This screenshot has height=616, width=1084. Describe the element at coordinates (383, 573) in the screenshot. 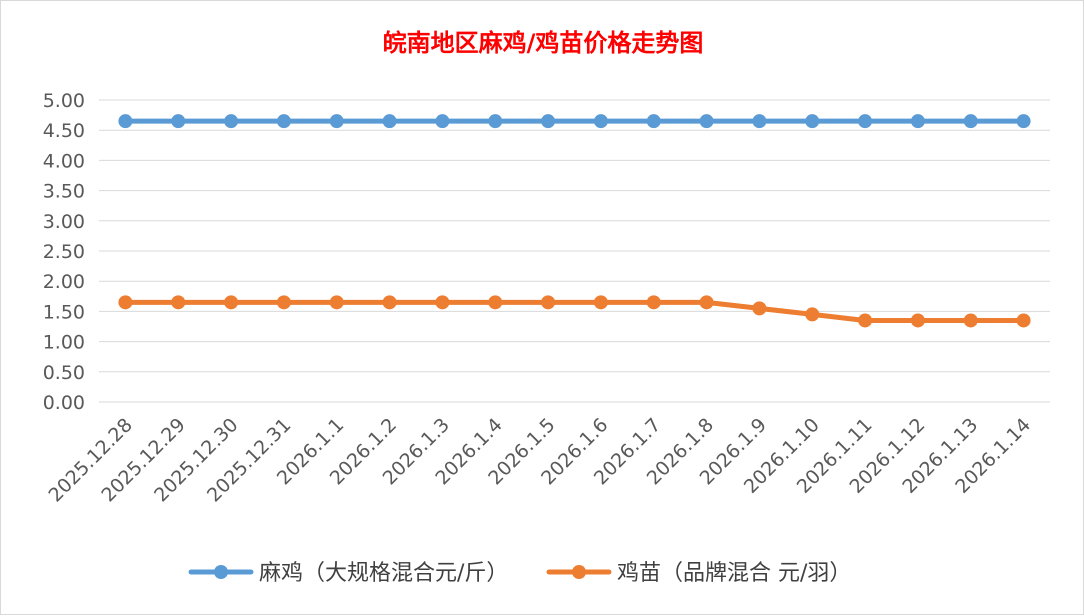

I see `legend-label: 麻鸡（大规格混合元/斤）` at that location.